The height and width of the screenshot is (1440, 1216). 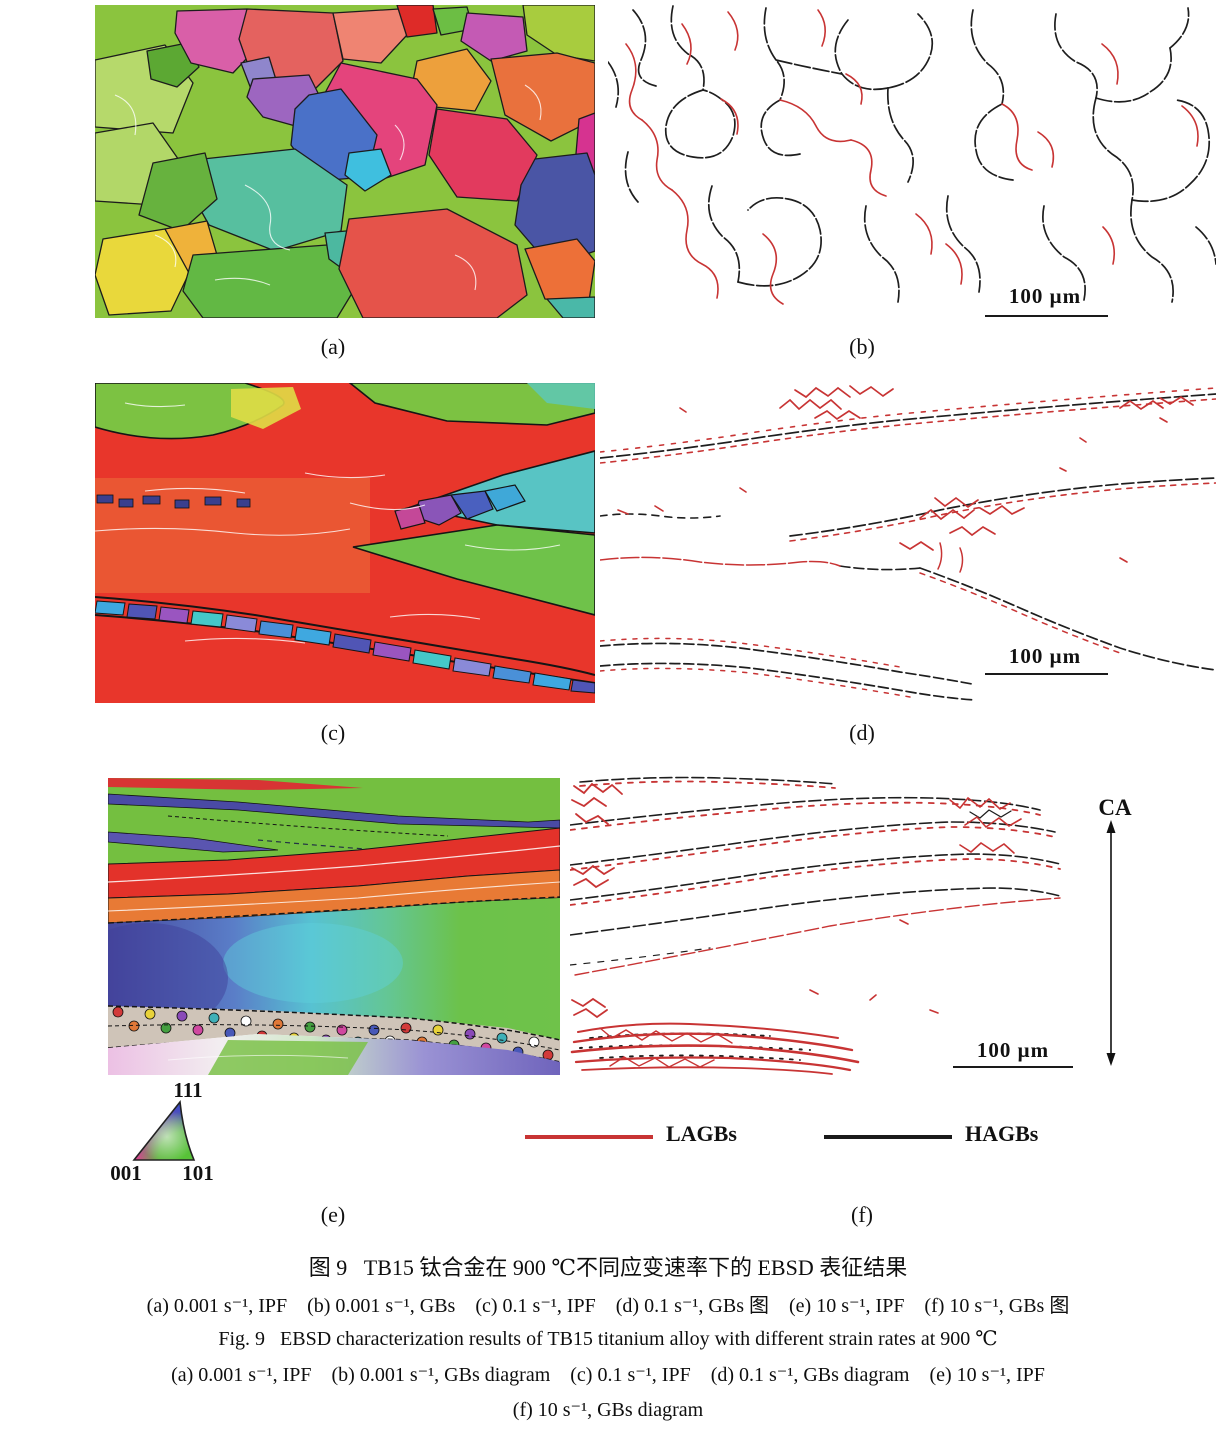 What do you see at coordinates (333, 1214) in the screenshot?
I see `panel-e-label: (e)` at bounding box center [333, 1214].